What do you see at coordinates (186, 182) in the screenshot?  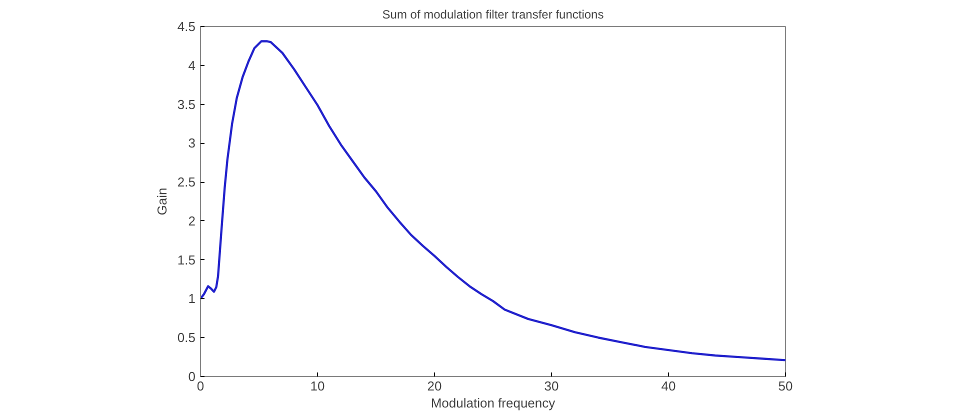 I see `y-tick-label: 2.5` at bounding box center [186, 182].